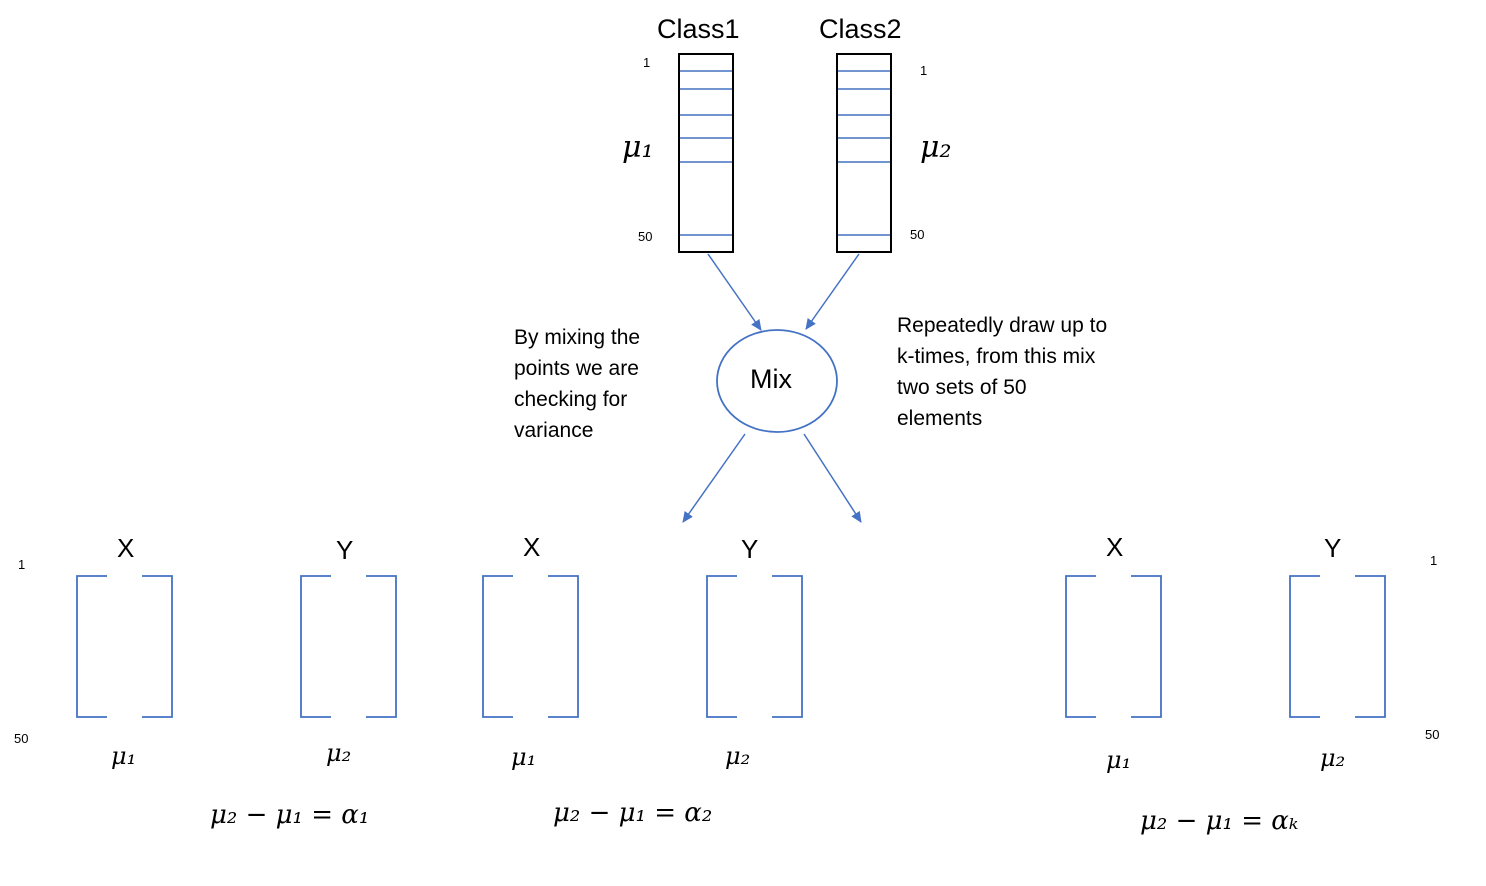 The width and height of the screenshot is (1486, 886). I want to click on arrow-class1-to-mix, so click(734, 292).